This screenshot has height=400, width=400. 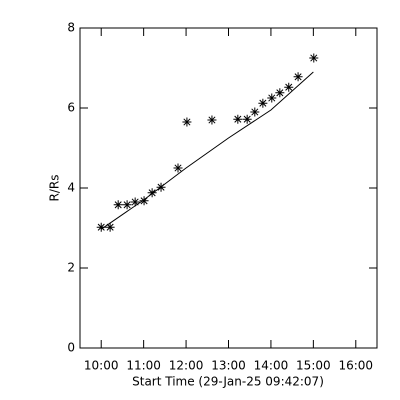 What do you see at coordinates (228, 366) in the screenshot?
I see `x-tick-label: 13:00` at bounding box center [228, 366].